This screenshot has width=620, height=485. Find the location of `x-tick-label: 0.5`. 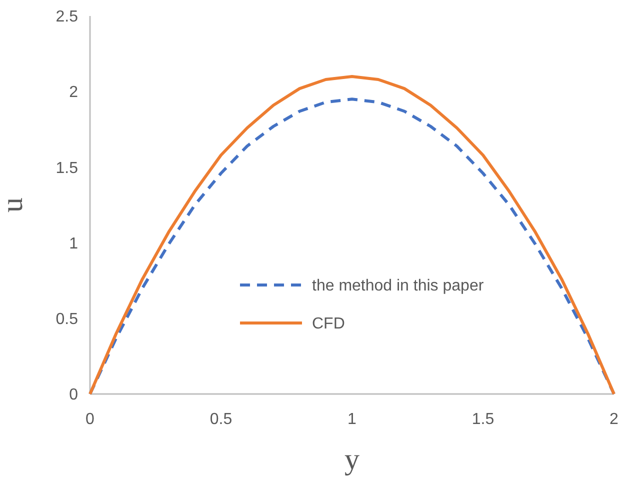

x-tick-label: 0.5 is located at coordinates (221, 419).